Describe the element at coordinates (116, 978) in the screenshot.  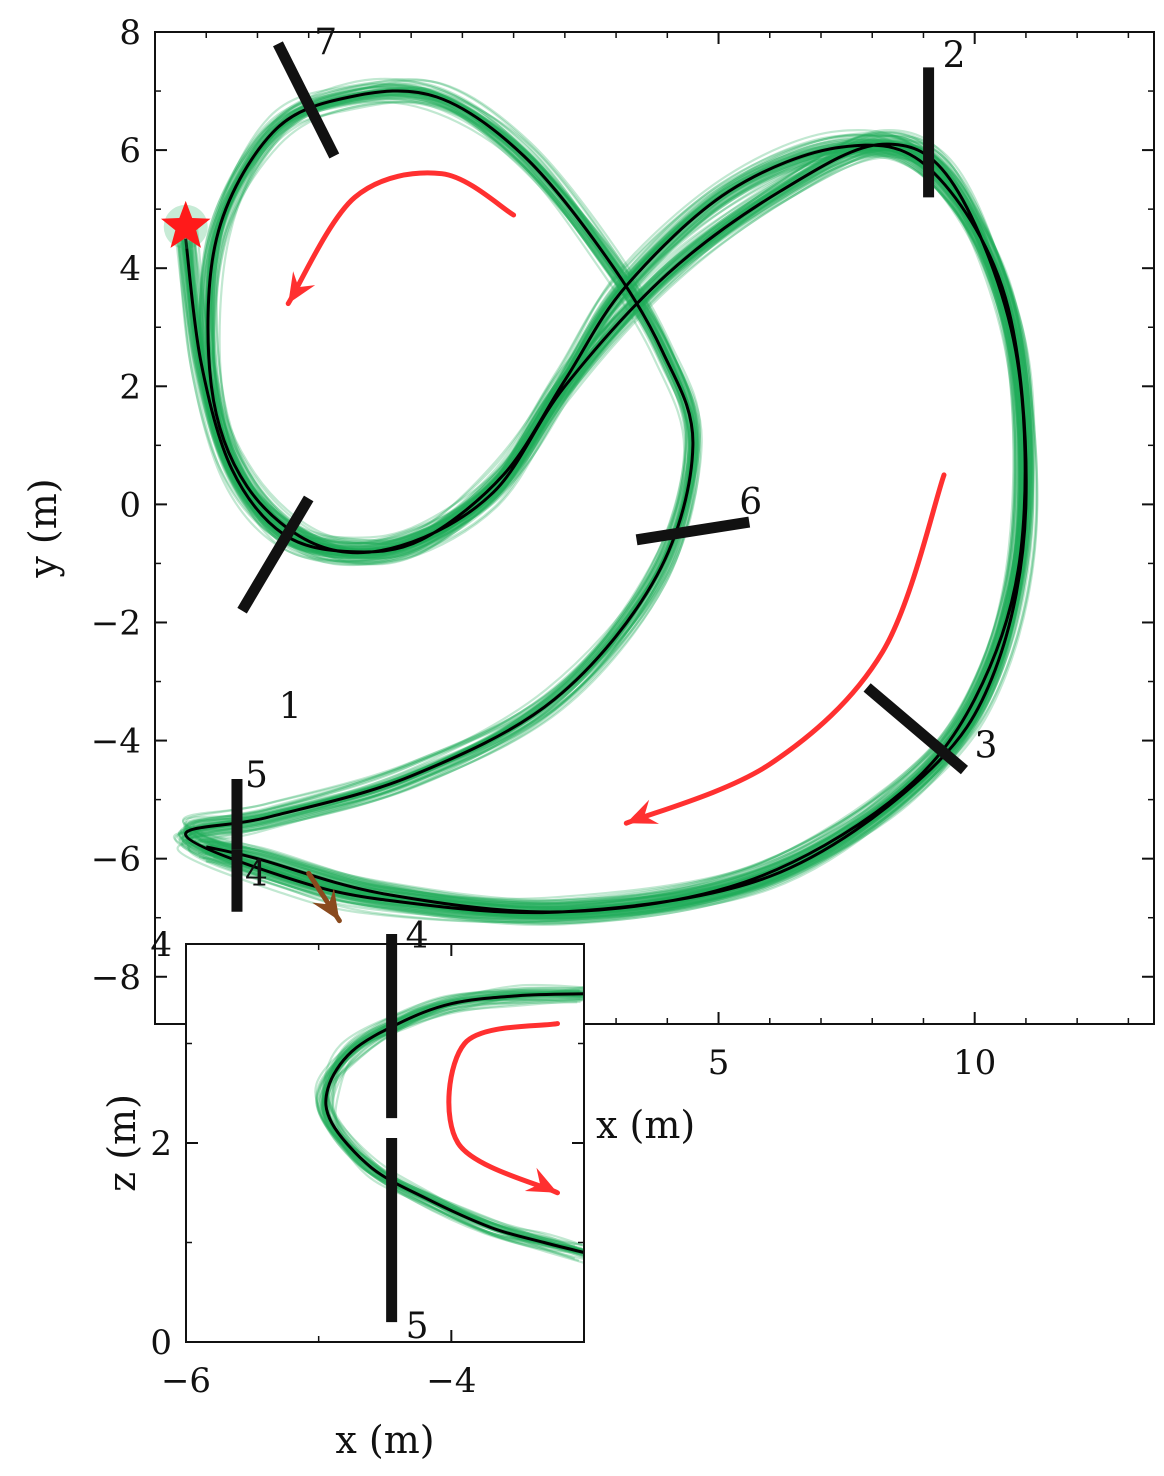
I see `y-tick-label: −8` at that location.